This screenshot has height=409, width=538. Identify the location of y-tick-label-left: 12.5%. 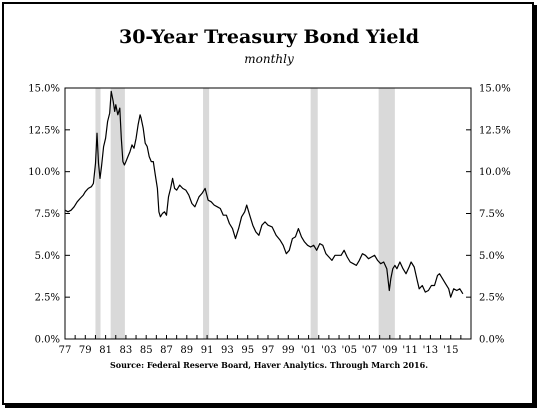
(44, 130).